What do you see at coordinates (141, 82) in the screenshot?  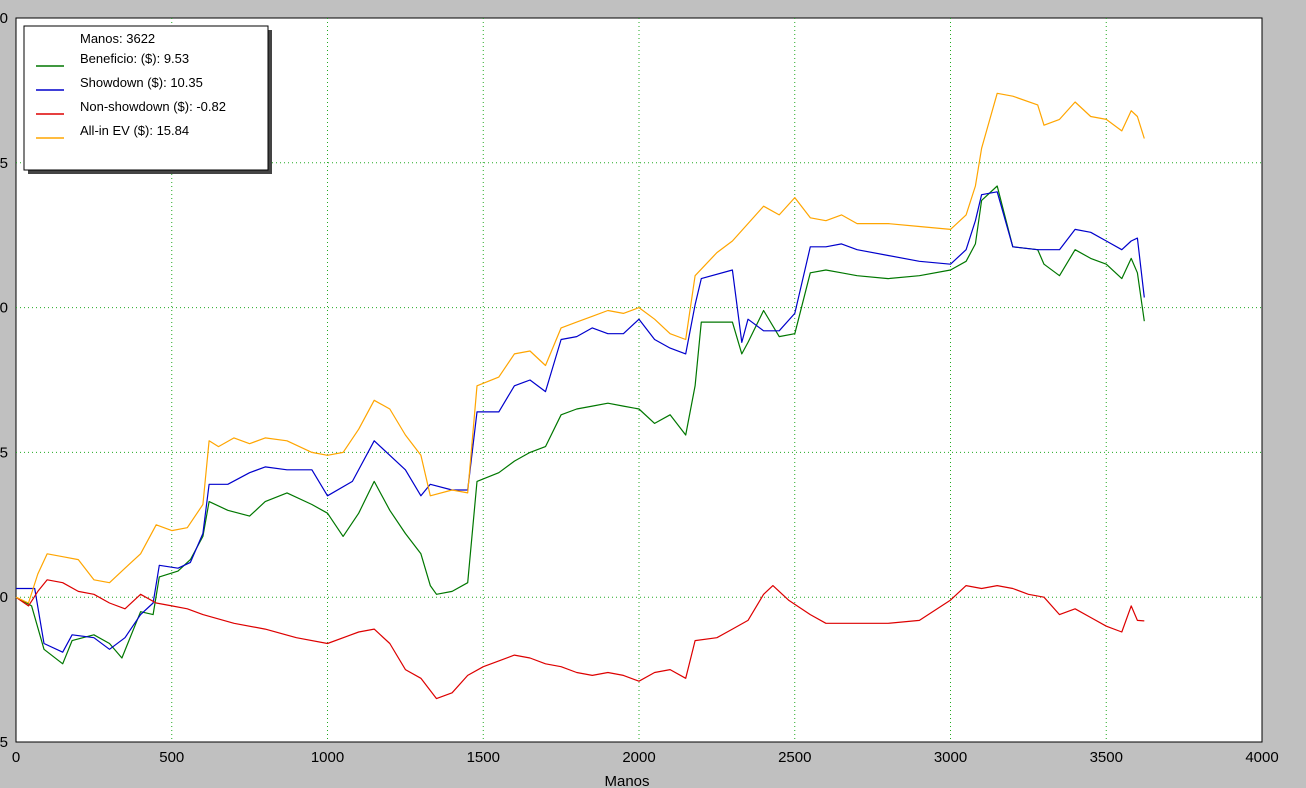 I see `legend-label: Showdown ($): 10.35` at bounding box center [141, 82].